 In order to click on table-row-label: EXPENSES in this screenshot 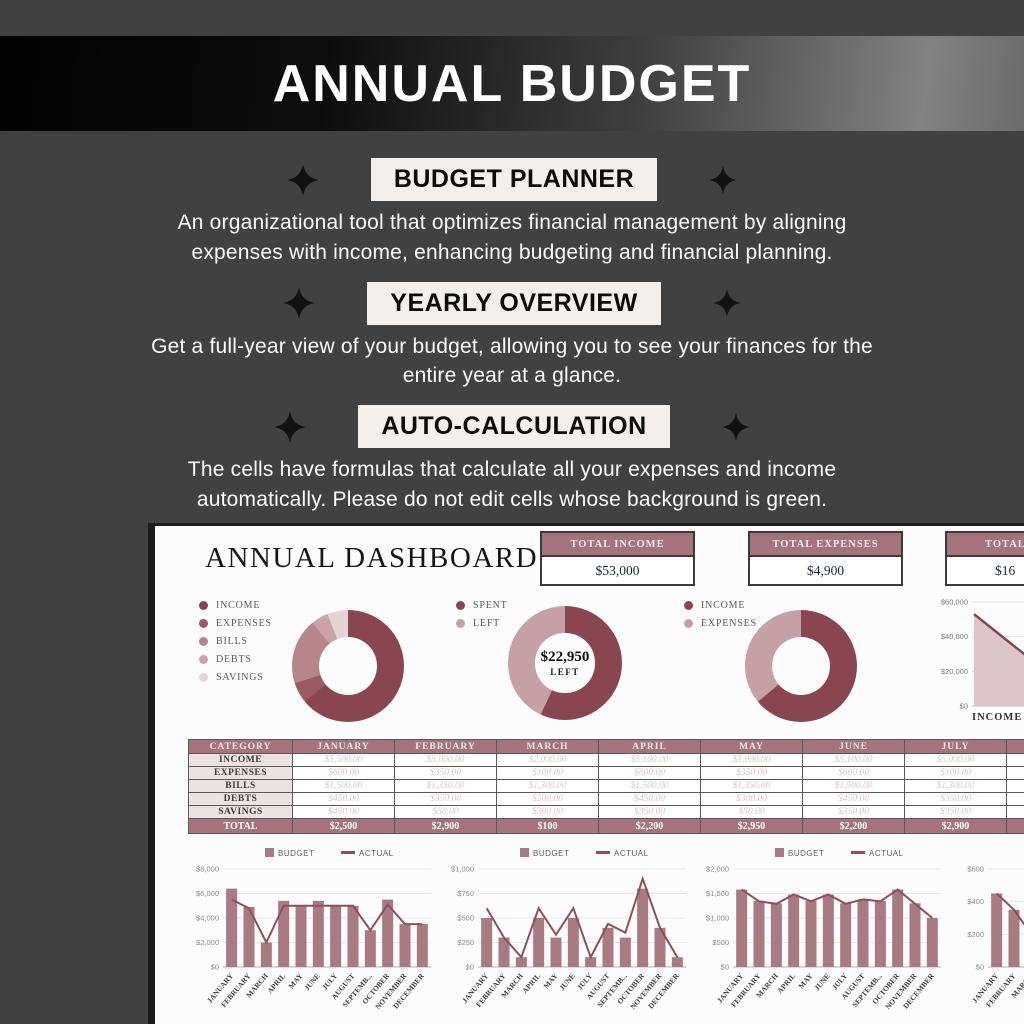, I will do `click(240, 773)`.